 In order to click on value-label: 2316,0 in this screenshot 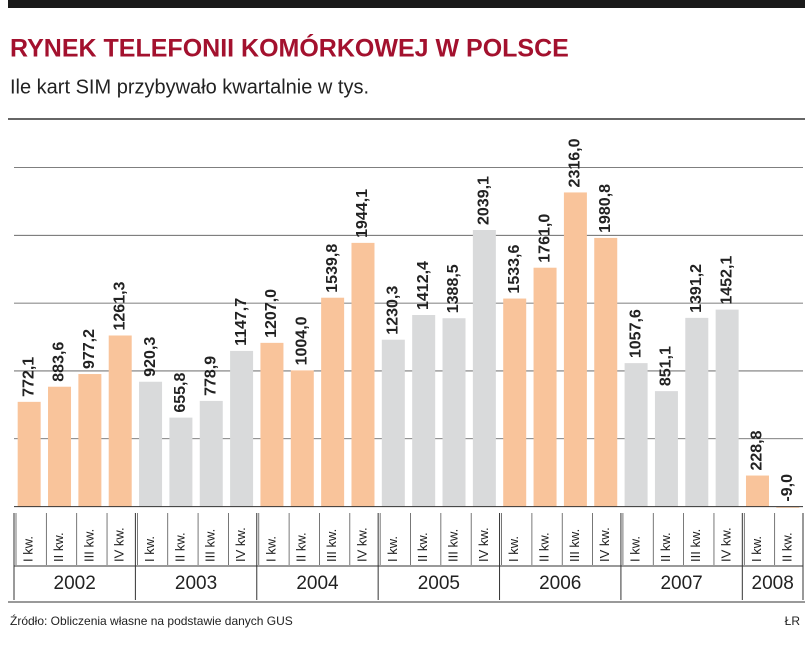, I will do `click(575, 162)`.